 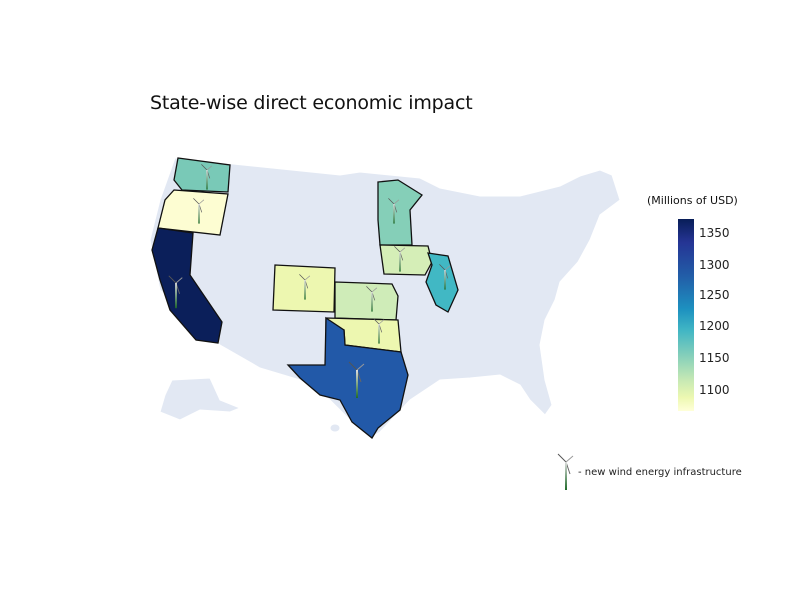 I want to click on state-oregon, so click(x=193, y=212).